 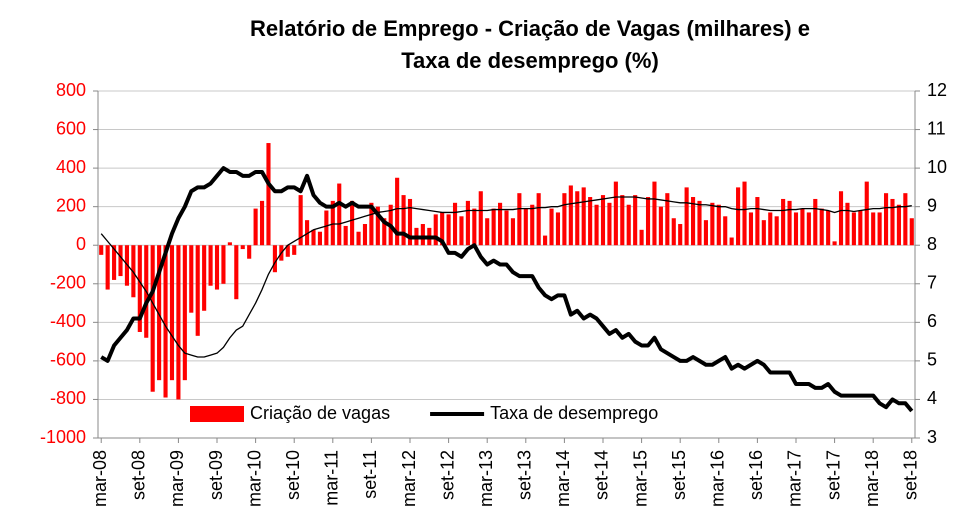 What do you see at coordinates (525, 475) in the screenshot?
I see `x-tick-label: set-13` at bounding box center [525, 475].